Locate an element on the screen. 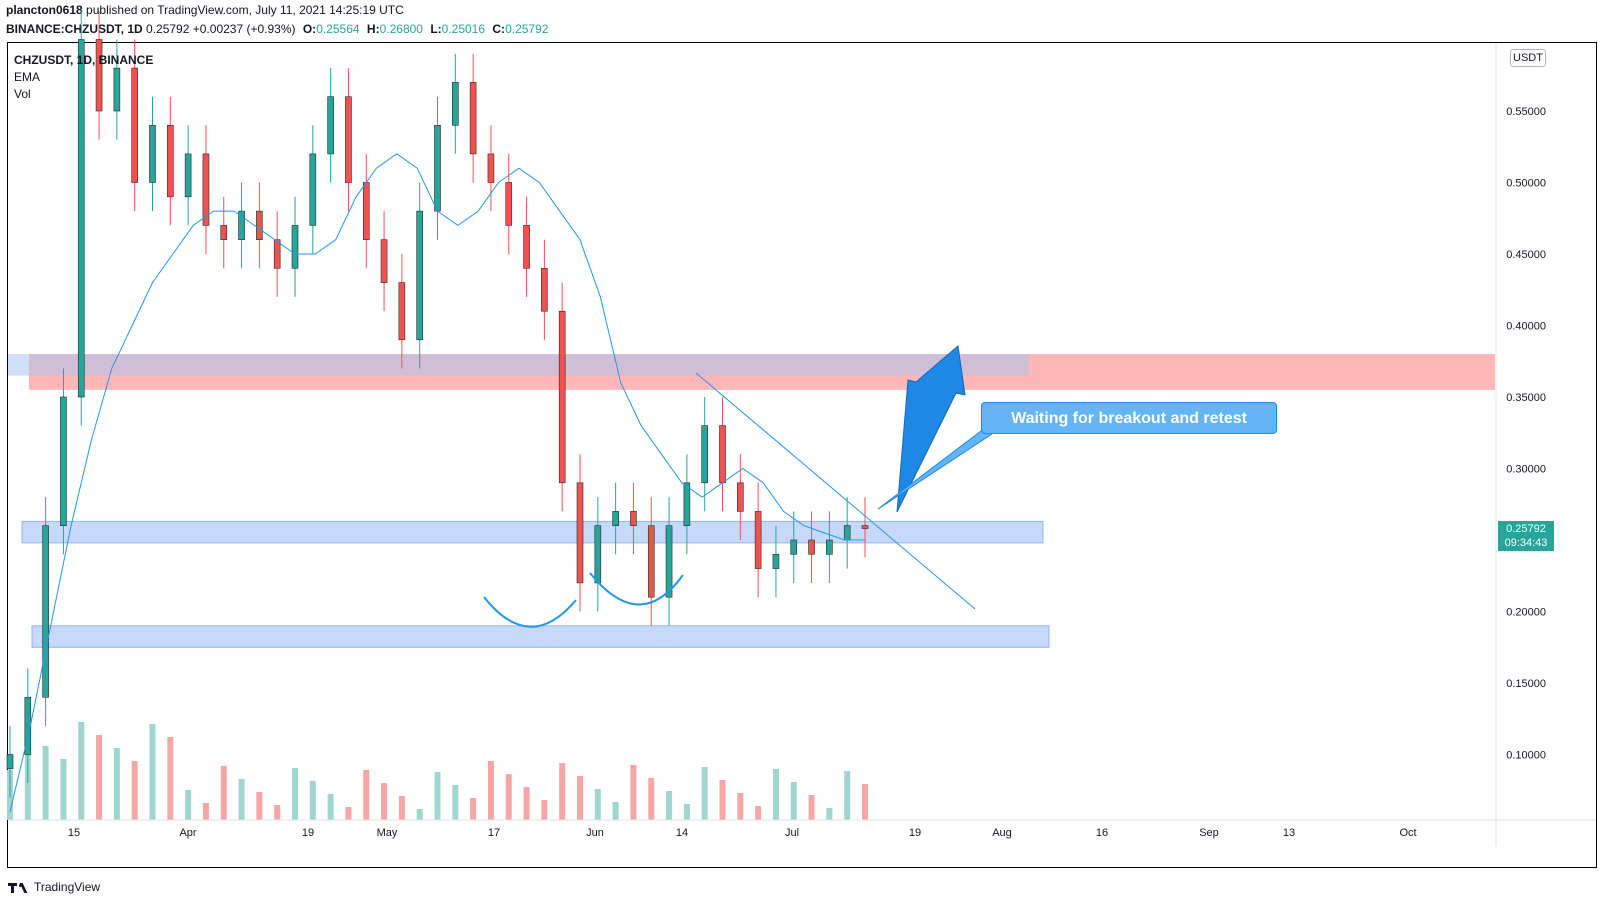  legend-vol: Vol is located at coordinates (22, 94).